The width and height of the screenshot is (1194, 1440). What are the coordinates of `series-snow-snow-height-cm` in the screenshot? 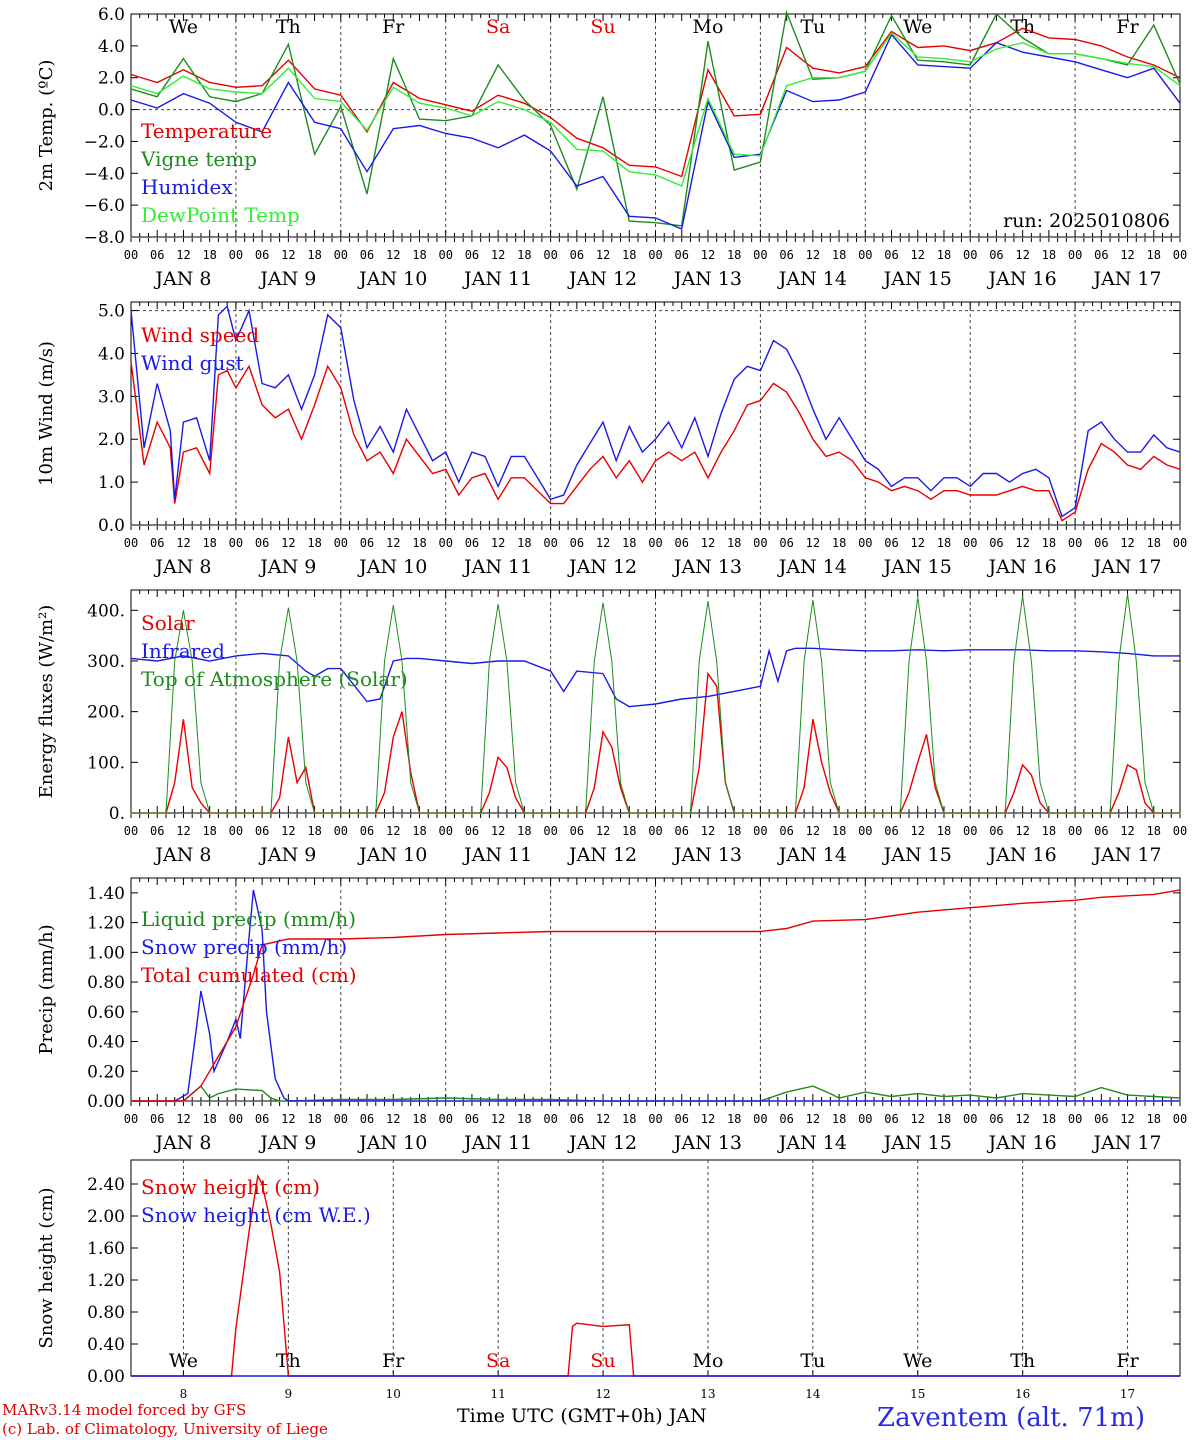 It's located at (655, 1275).